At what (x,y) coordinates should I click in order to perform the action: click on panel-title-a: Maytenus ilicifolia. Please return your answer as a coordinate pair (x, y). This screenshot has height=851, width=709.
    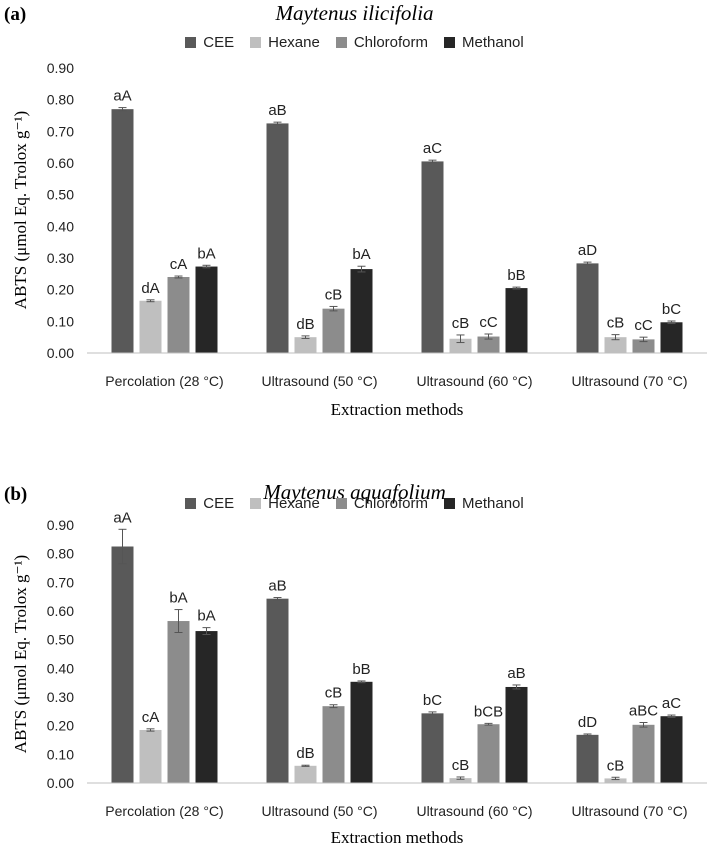
    Looking at the image, I should click on (354, 13).